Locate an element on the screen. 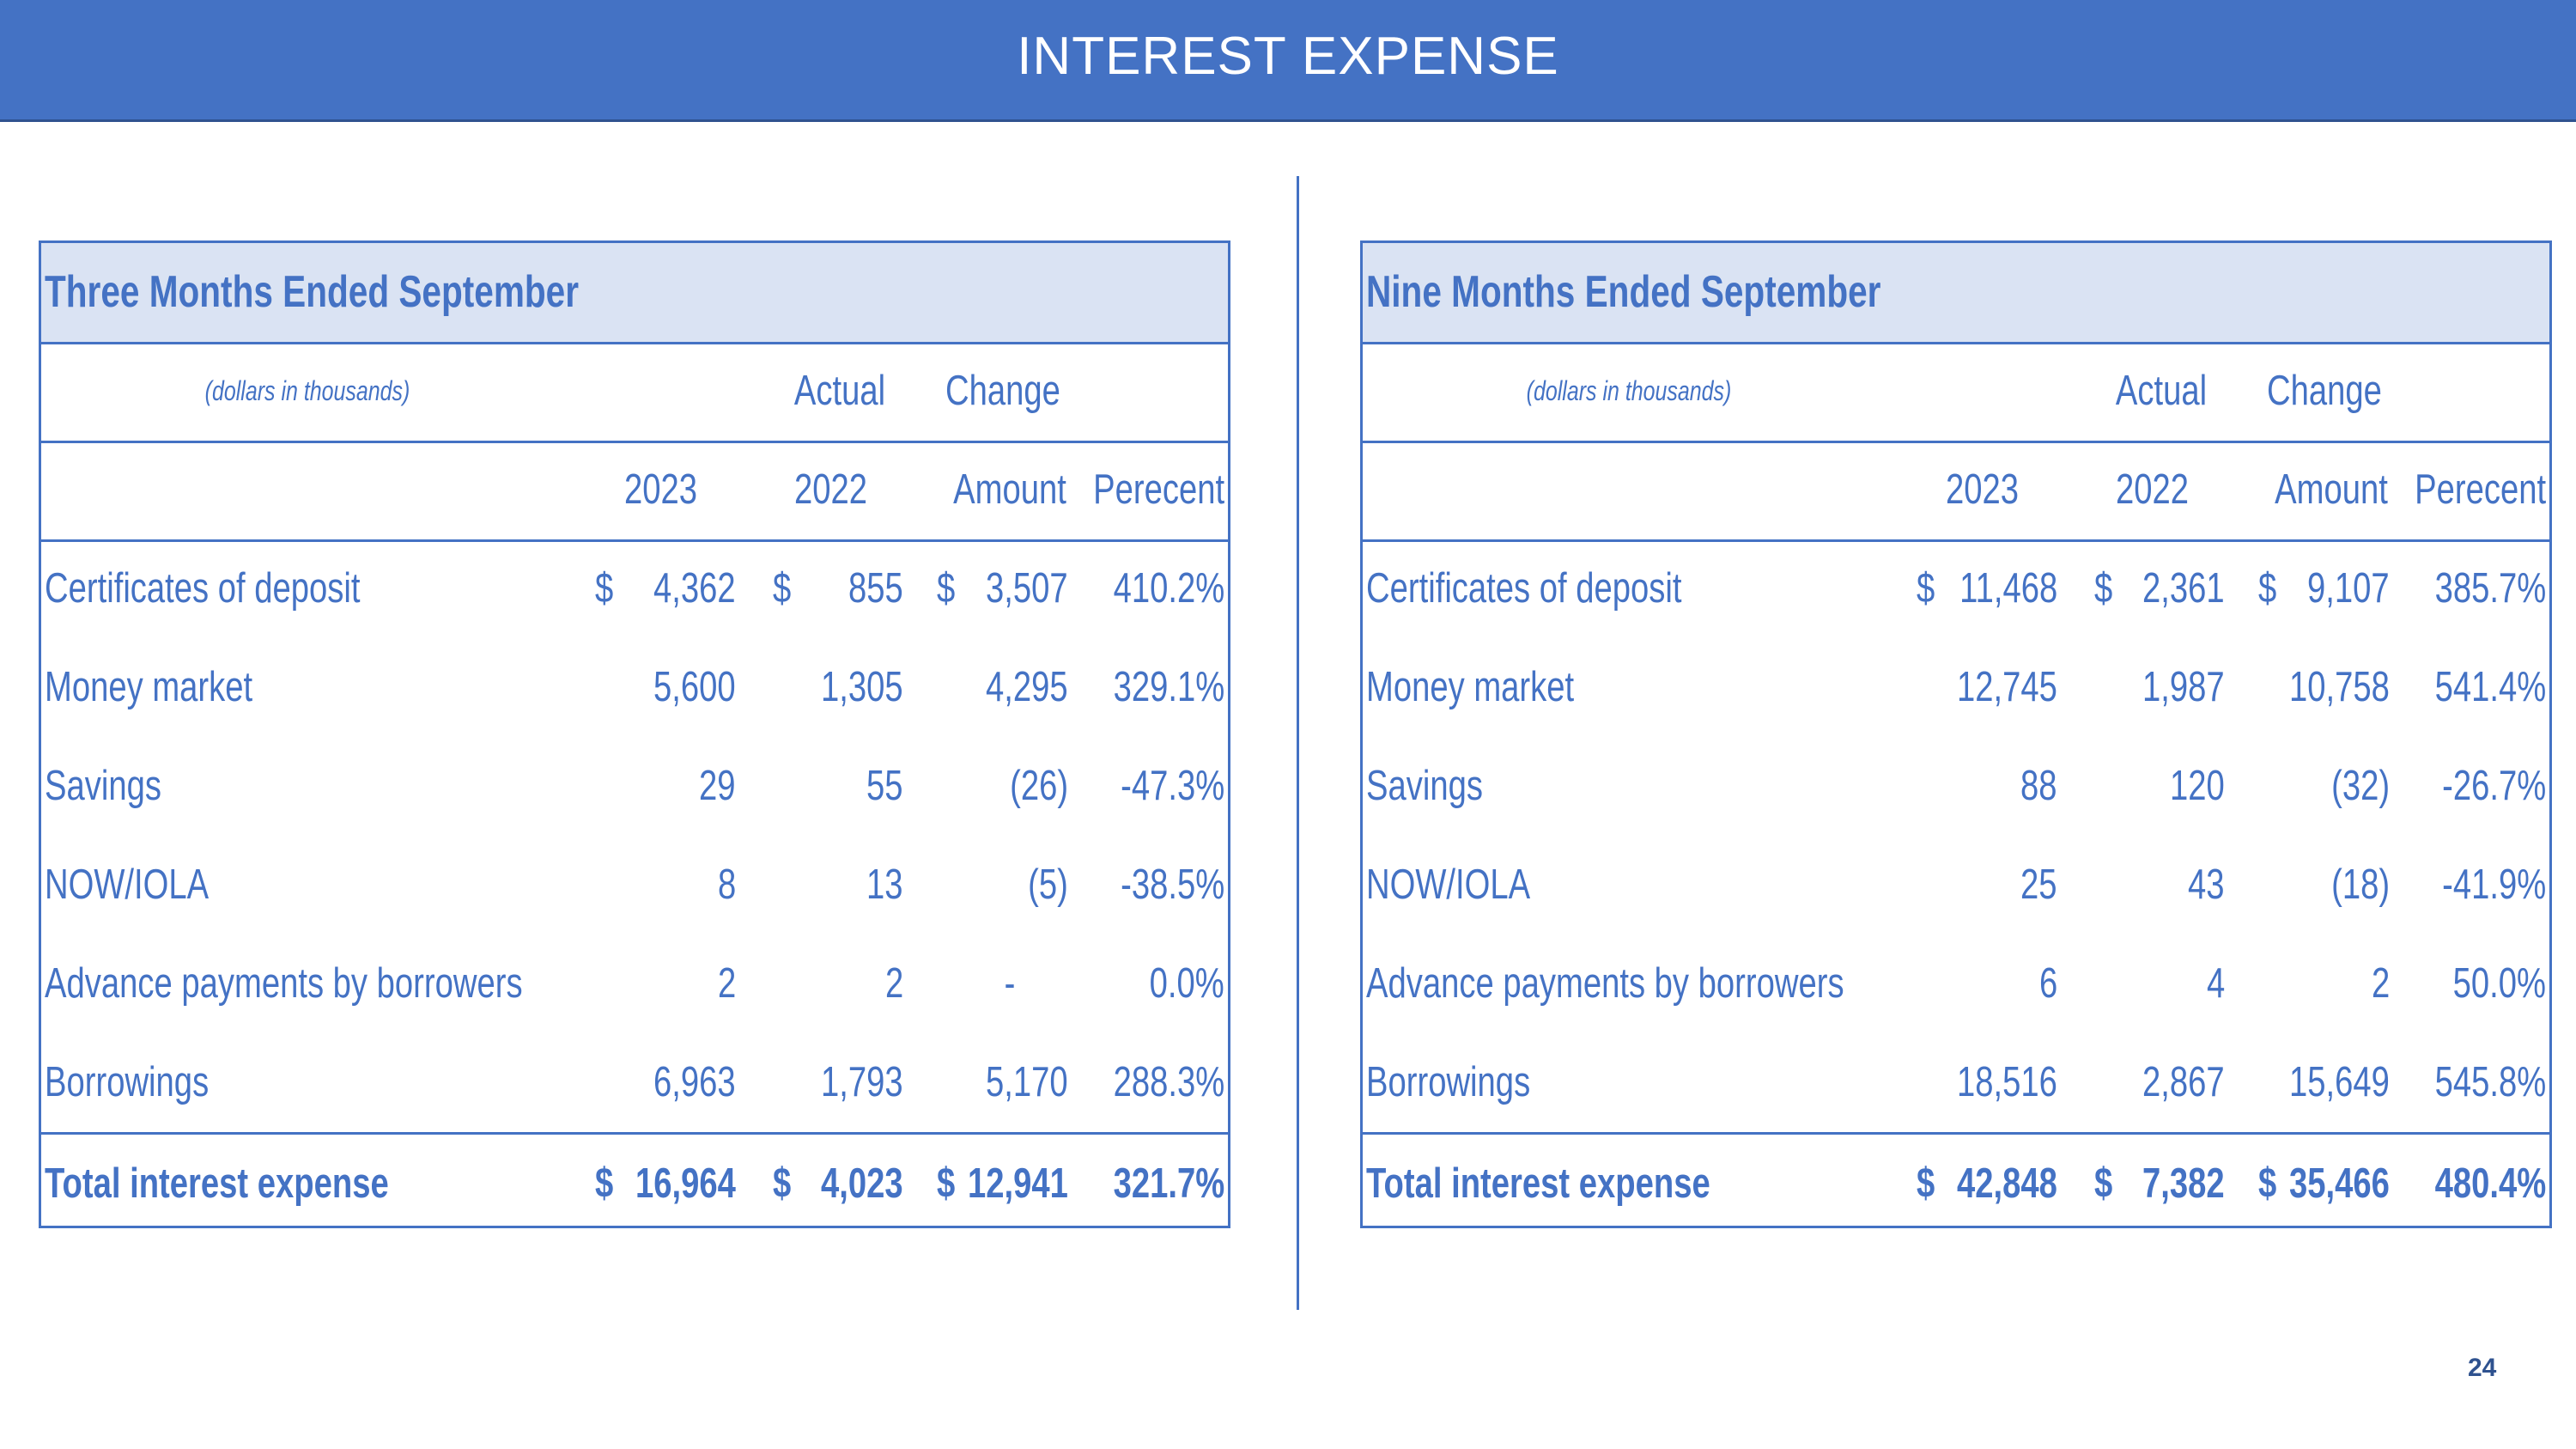 Image resolution: width=2576 pixels, height=1449 pixels. table-title-row: Nine Months Ended September is located at coordinates (1956, 293).